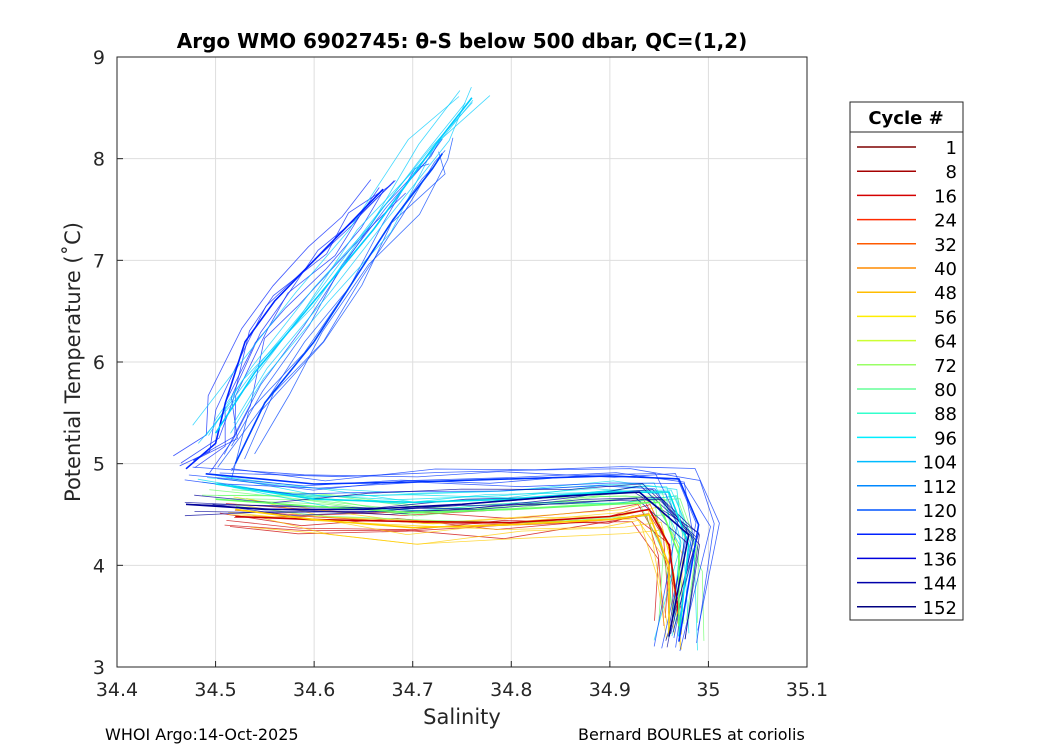  I want to click on x-axis-ticks: 34.4 34.5 34.6 34.7 34.8 34.9 35 35.1, so click(462, 681).